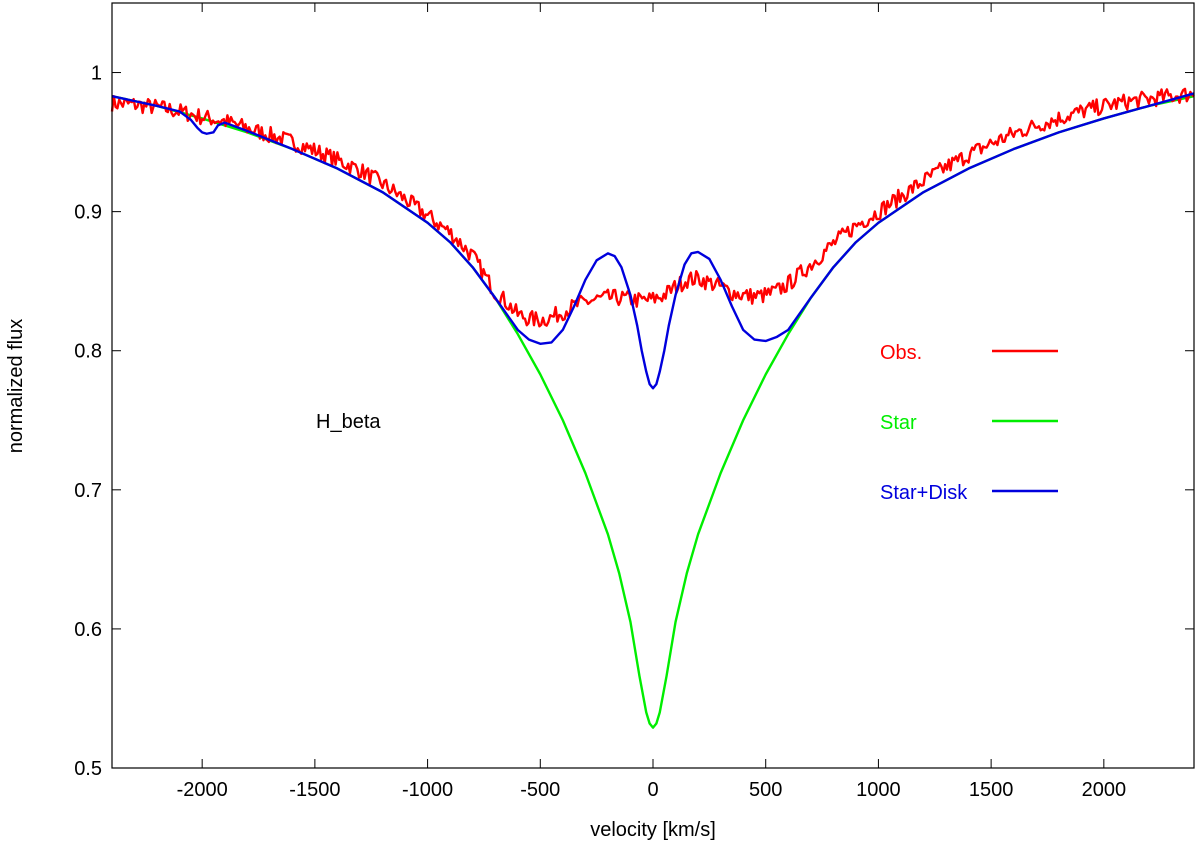 The height and width of the screenshot is (845, 1200). What do you see at coordinates (88, 491) in the screenshot?
I see `y-tick-label: 0.7` at bounding box center [88, 491].